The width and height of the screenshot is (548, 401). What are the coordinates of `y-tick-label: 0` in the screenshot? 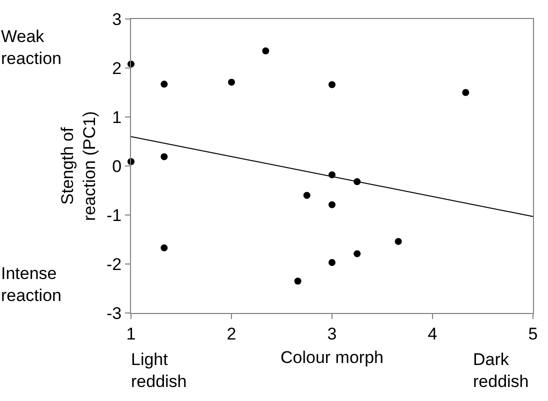 It's located at (117, 166).